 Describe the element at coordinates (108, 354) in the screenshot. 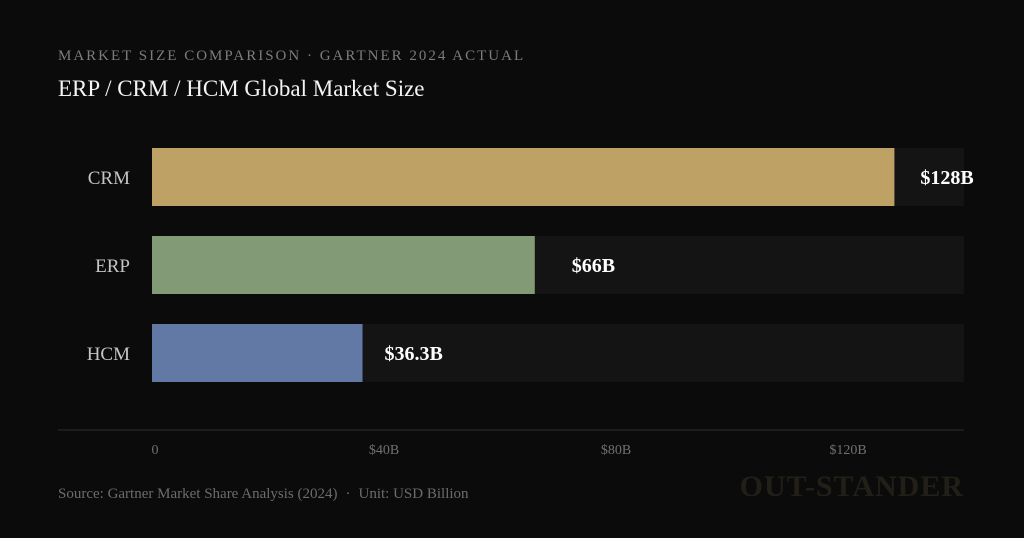

I see `category-label-hcm: HCM` at that location.